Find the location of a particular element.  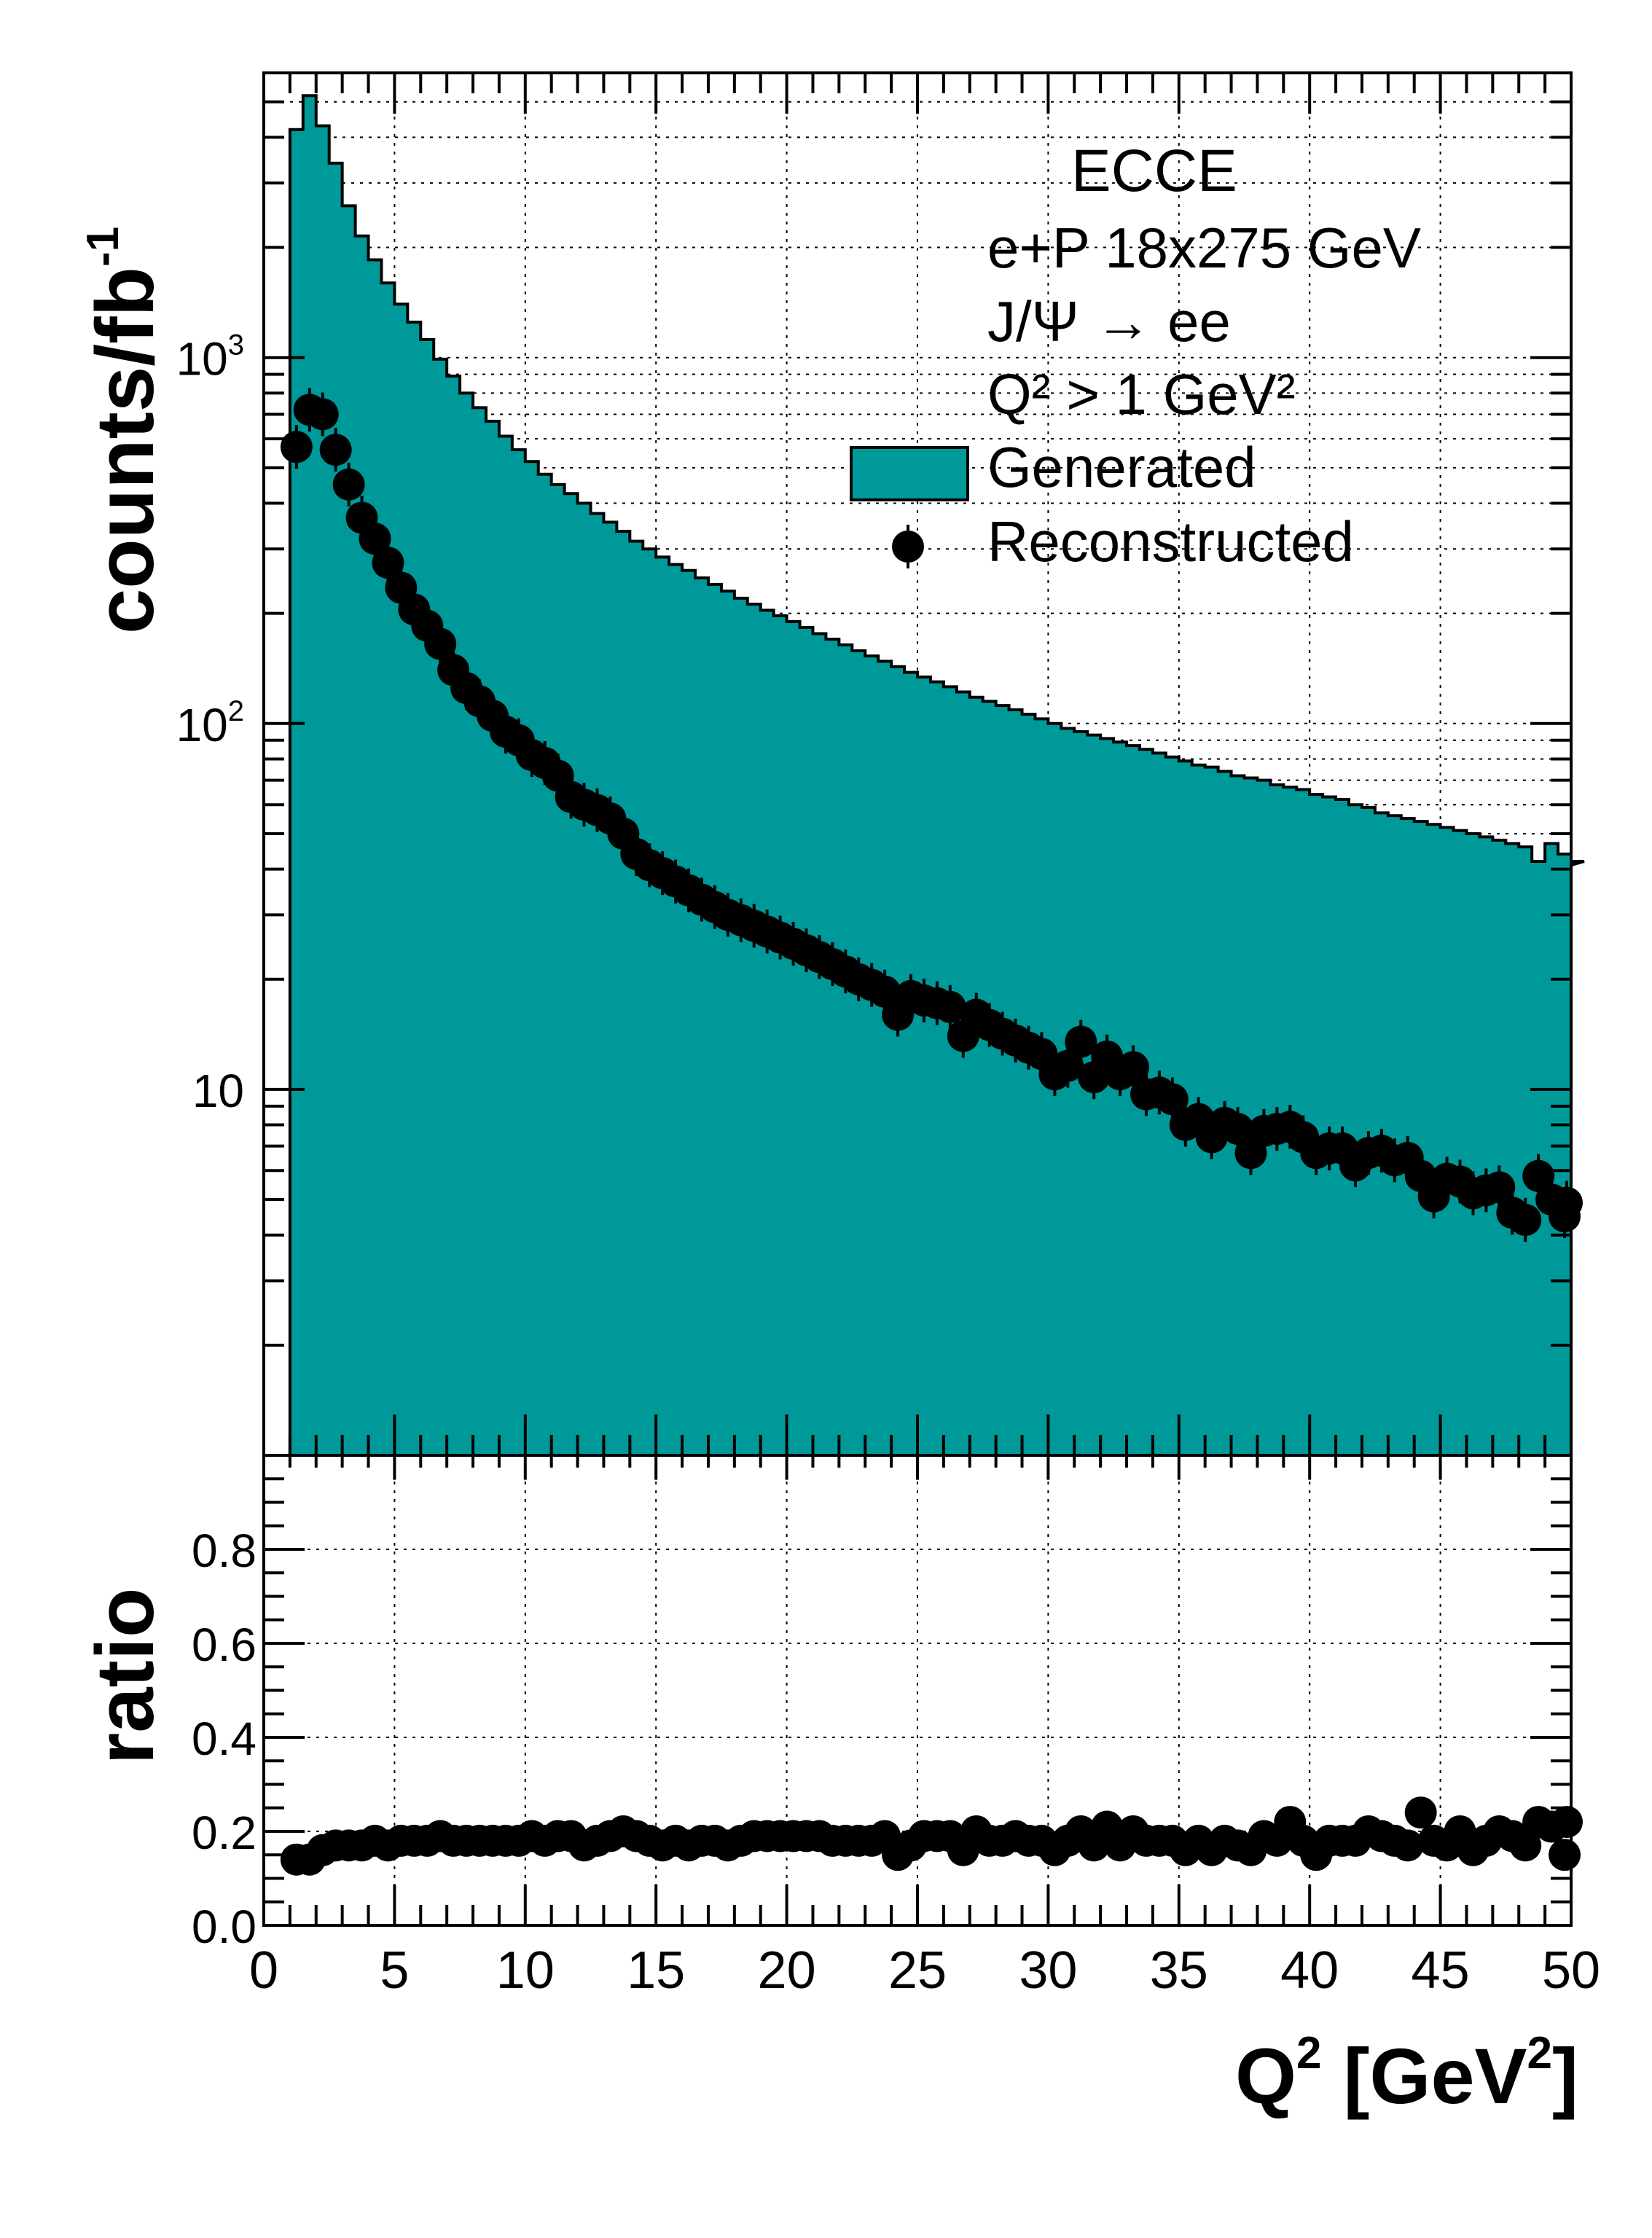

x-tick-label: 25 is located at coordinates (918, 1970).